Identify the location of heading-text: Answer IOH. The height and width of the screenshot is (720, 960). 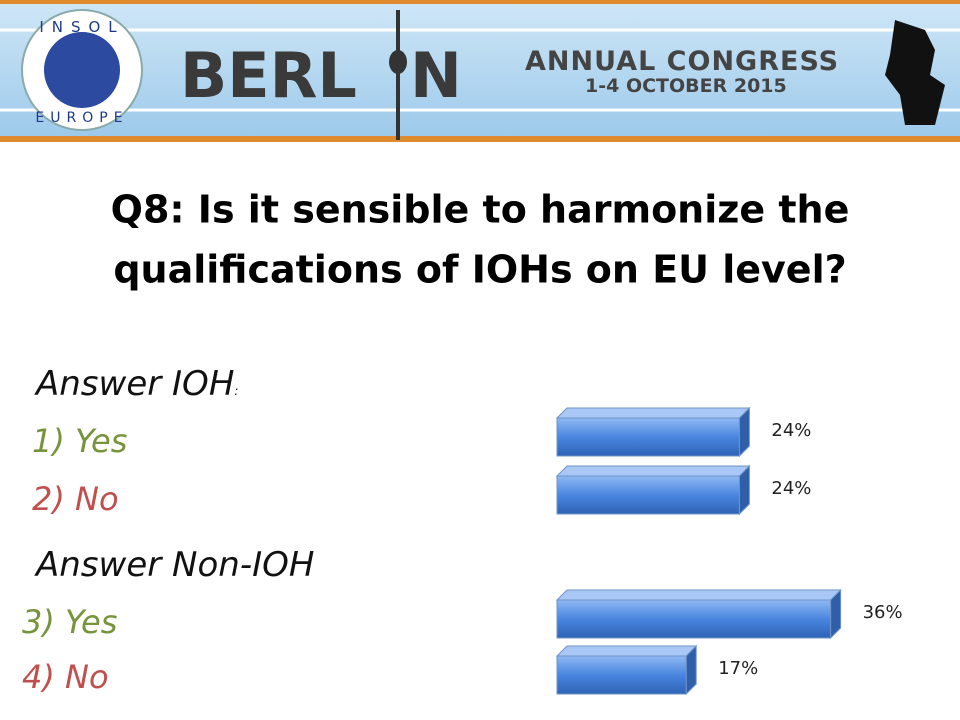
(134, 384).